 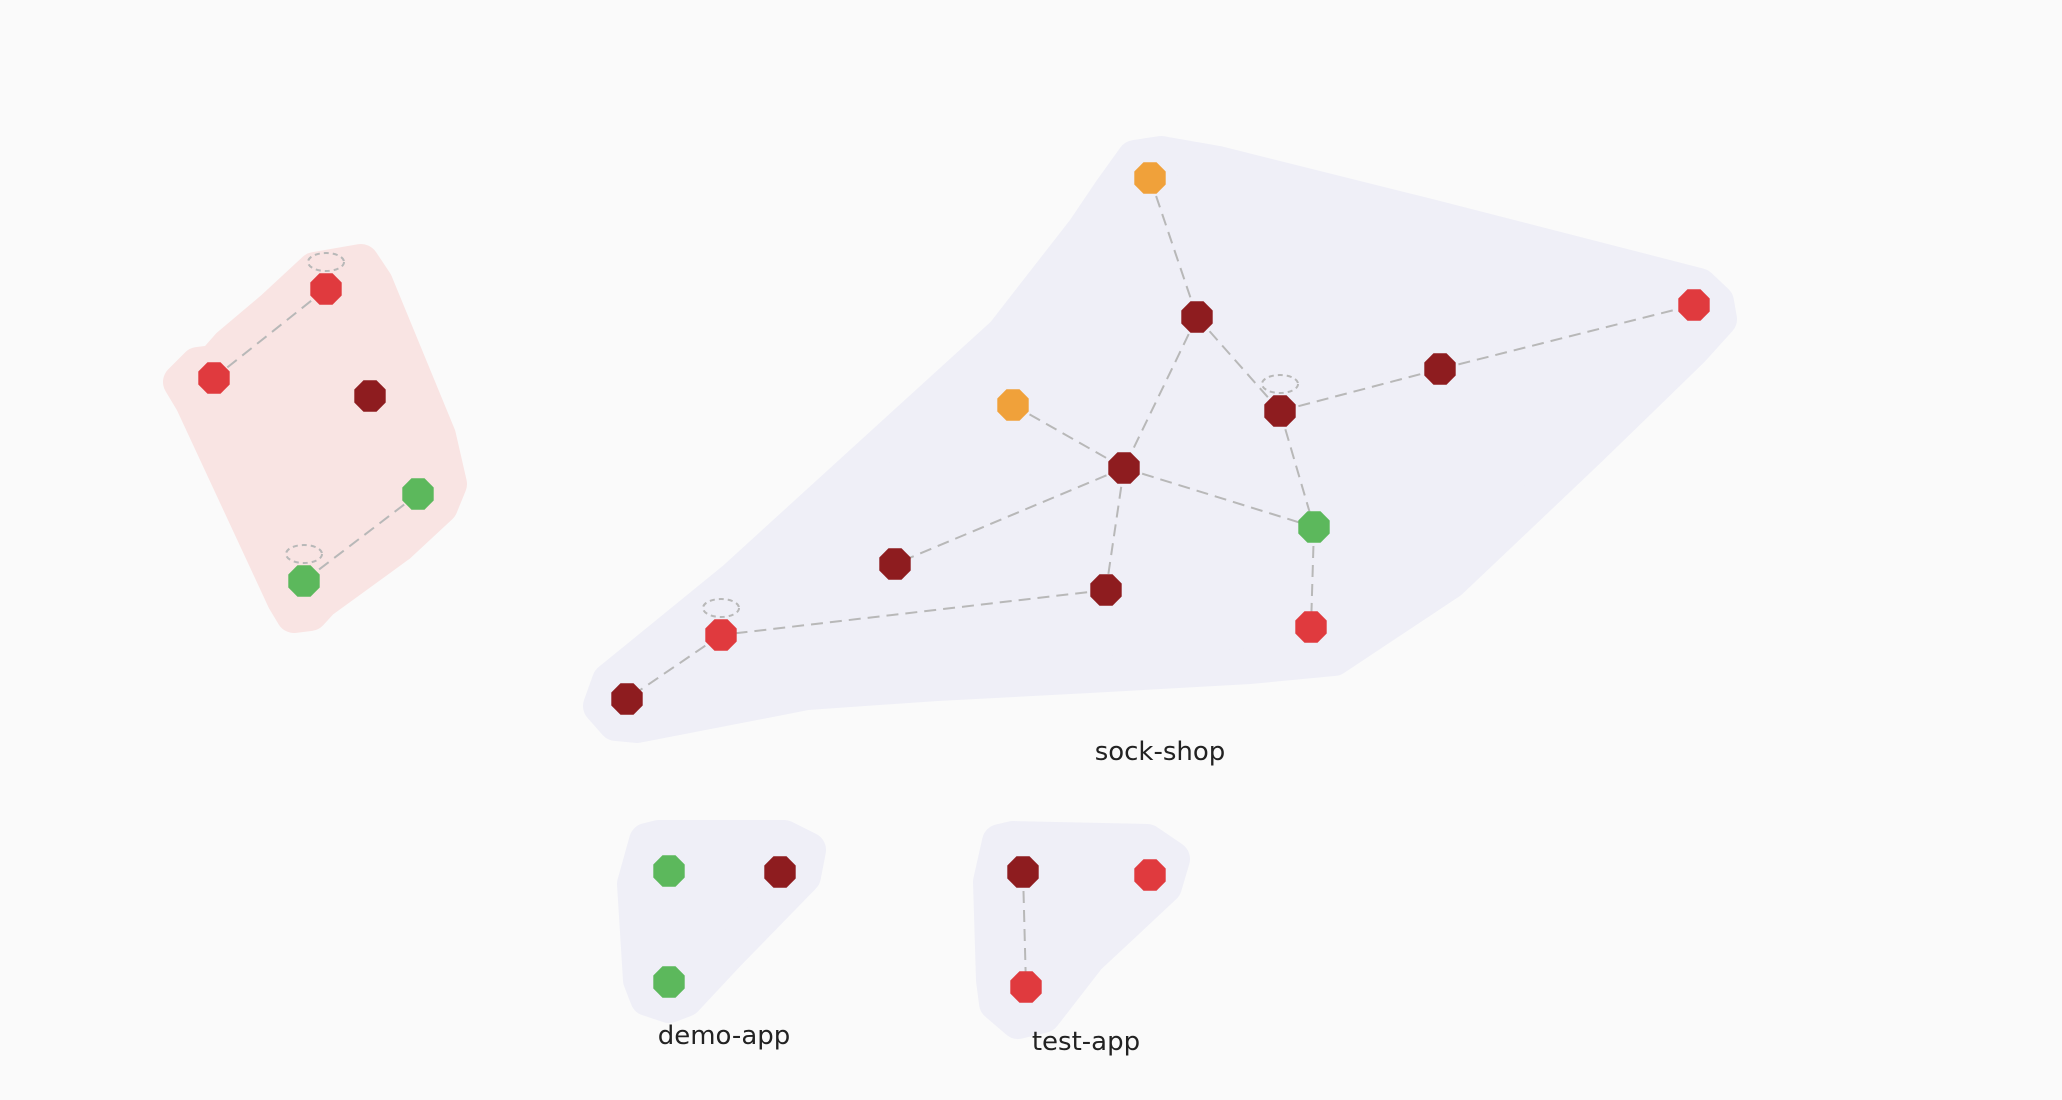 What do you see at coordinates (724, 1036) in the screenshot?
I see `group-label-demo-app: demo-app` at bounding box center [724, 1036].